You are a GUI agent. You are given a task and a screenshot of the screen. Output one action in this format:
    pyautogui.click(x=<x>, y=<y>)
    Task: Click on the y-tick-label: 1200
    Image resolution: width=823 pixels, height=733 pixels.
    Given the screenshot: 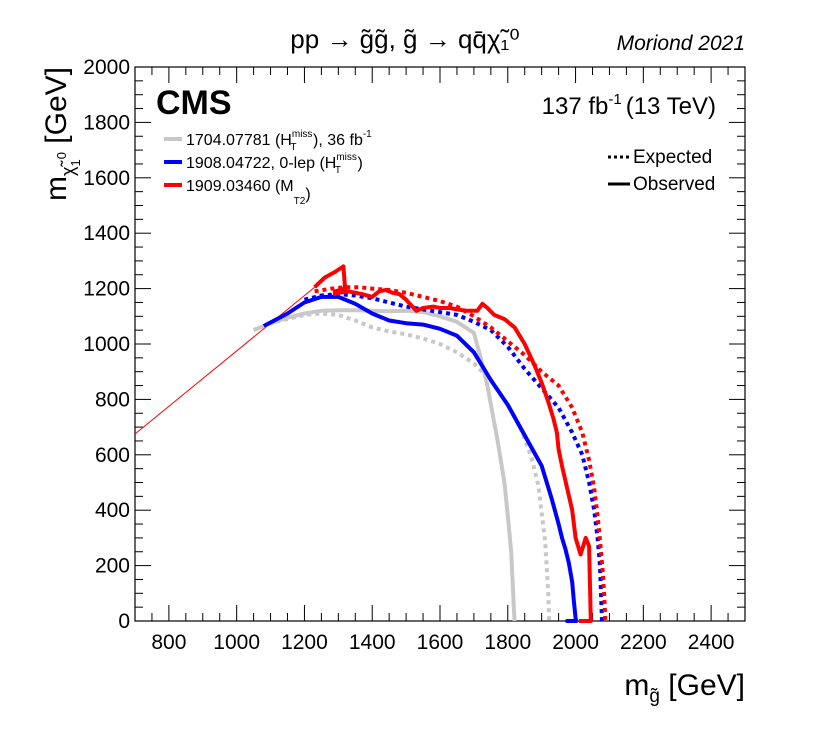 What is the action you would take?
    pyautogui.click(x=106, y=289)
    